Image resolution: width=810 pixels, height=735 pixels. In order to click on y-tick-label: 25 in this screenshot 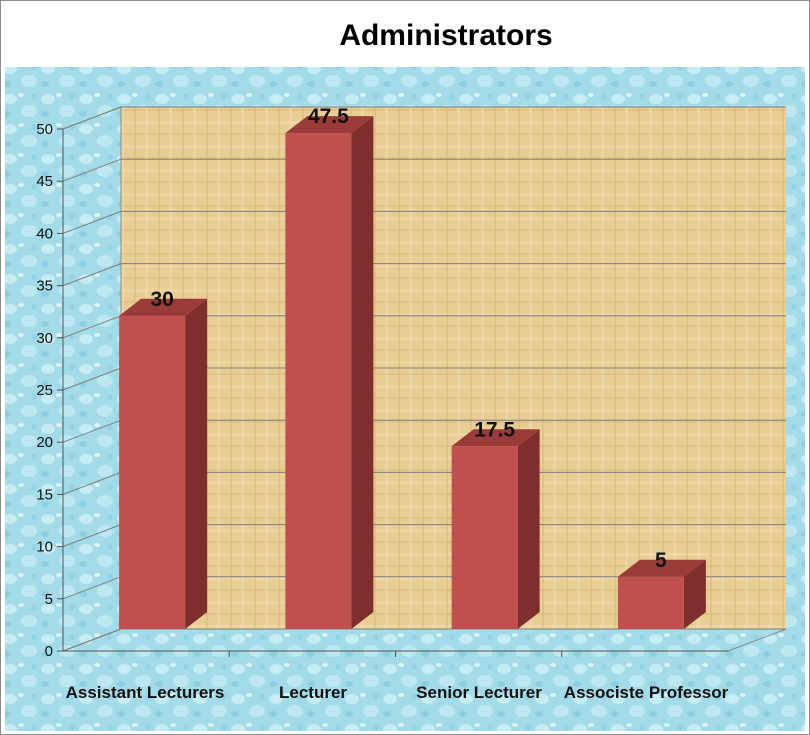, I will do `click(44, 390)`.